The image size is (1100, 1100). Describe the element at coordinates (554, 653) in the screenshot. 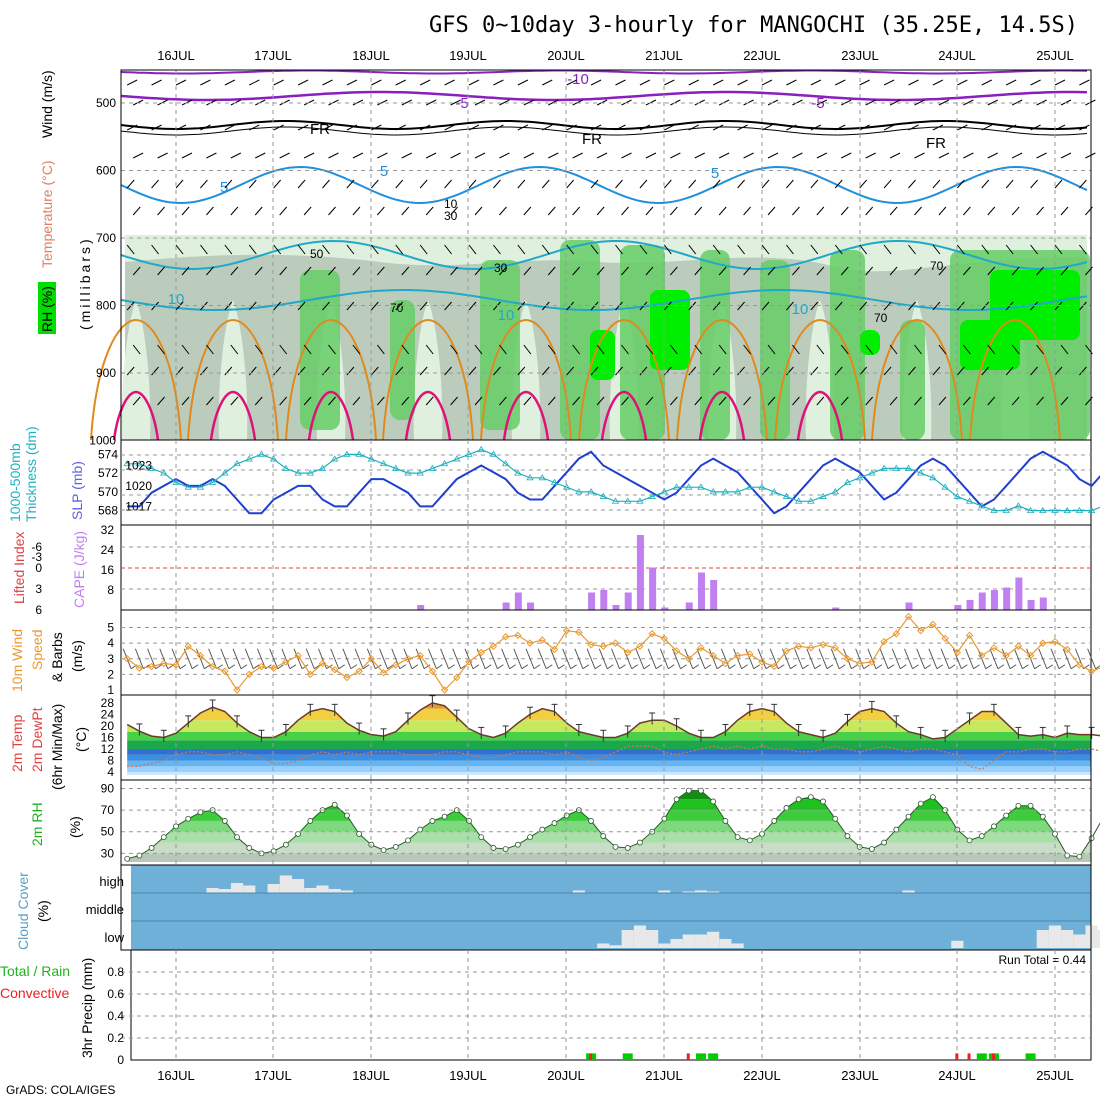

I see `wind10m-panel: 54 32 1 10m Wind Speed & Barbs (m/s)` at that location.